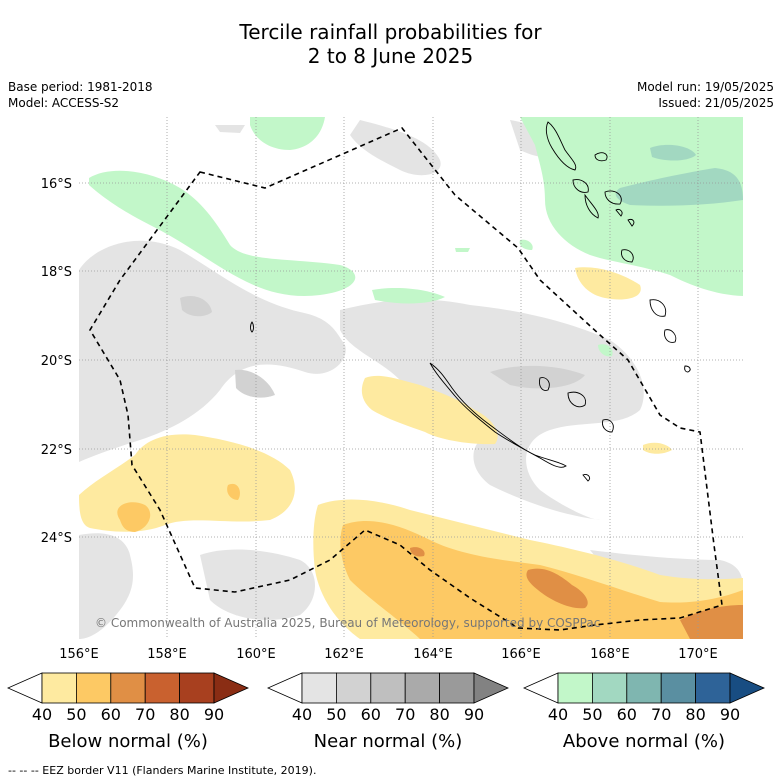  Describe the element at coordinates (80, 87) in the screenshot. I see `base-period-label: Base period: 1981-2018` at that location.